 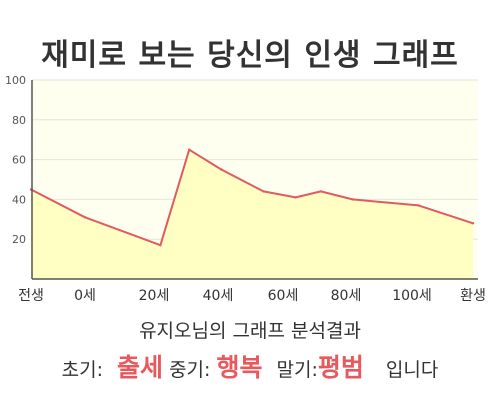 What do you see at coordinates (19, 199) in the screenshot?
I see `y-tick-label: 40` at bounding box center [19, 199].